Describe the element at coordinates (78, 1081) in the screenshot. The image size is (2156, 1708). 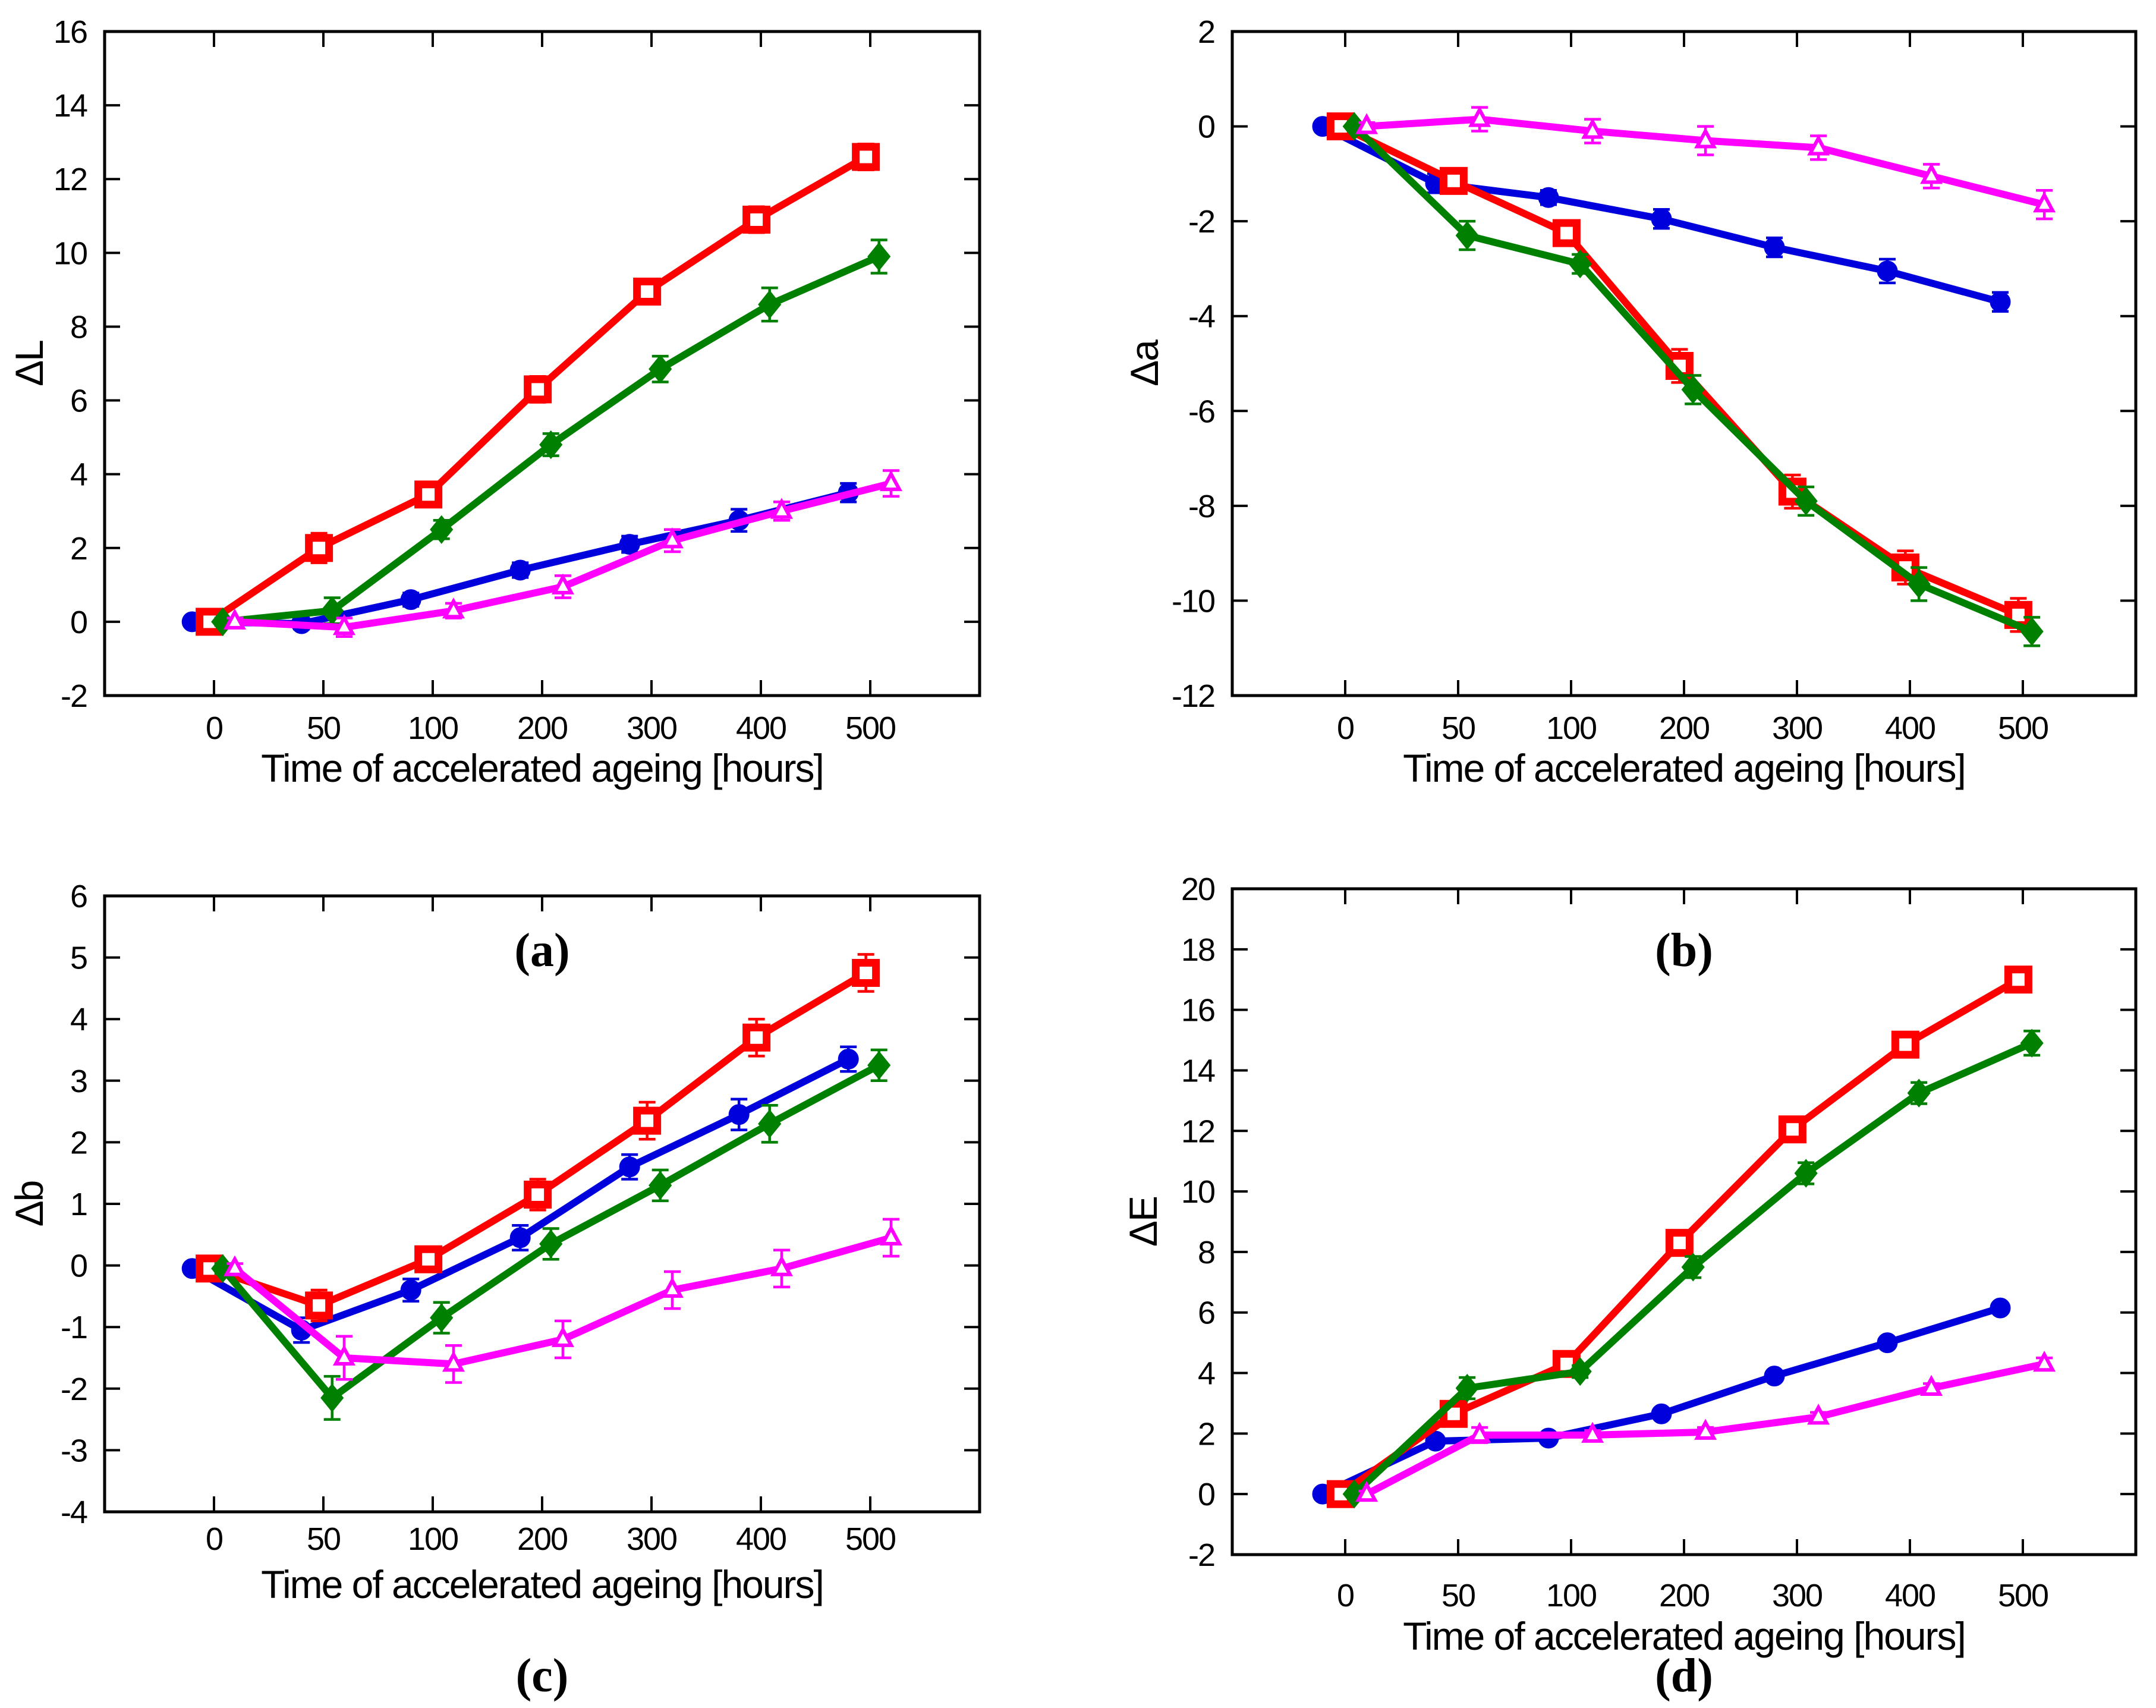
I see `y-tick-label: 3` at that location.